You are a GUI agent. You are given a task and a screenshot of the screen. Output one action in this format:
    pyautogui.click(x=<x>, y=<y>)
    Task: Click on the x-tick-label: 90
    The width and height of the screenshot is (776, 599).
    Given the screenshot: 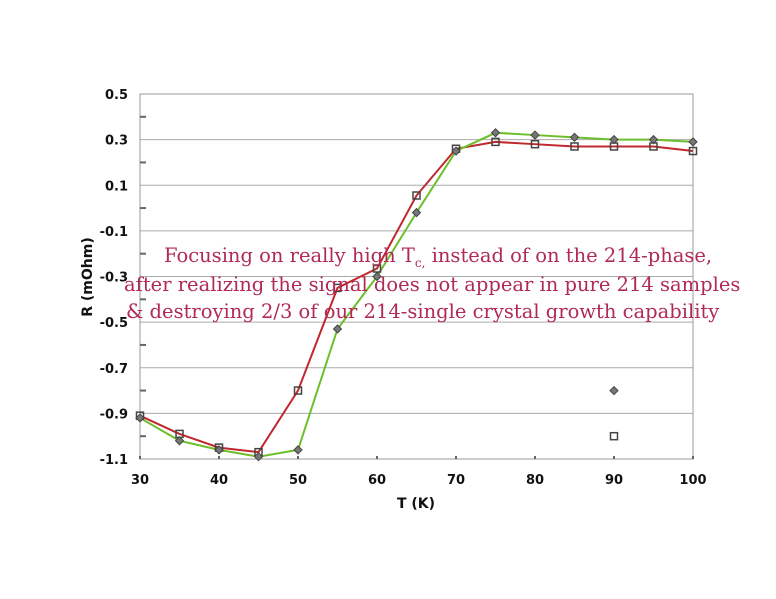 What is the action you would take?
    pyautogui.click(x=614, y=480)
    